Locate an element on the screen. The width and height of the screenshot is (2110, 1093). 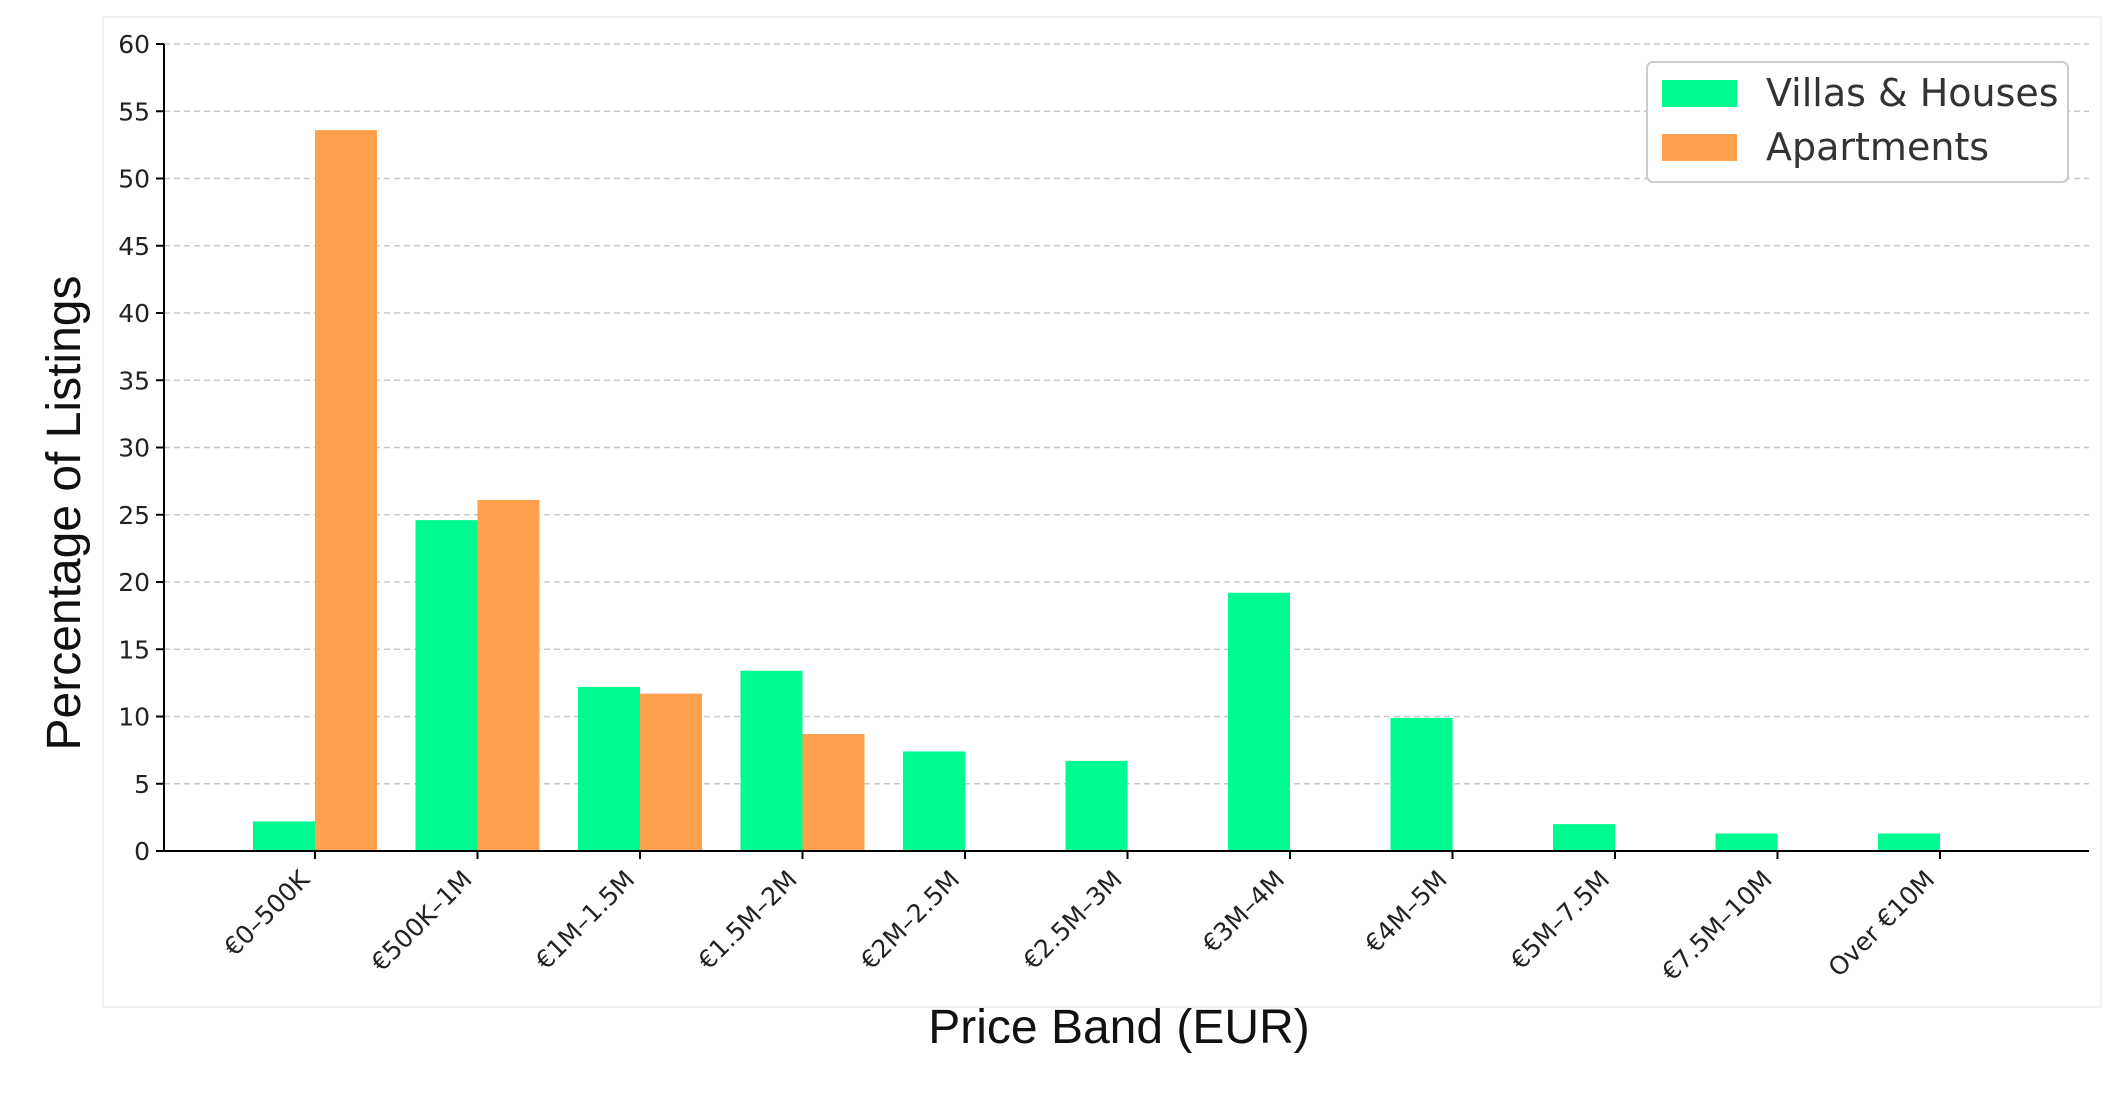
x-tick-label: €3M–4M is located at coordinates (1244, 912).